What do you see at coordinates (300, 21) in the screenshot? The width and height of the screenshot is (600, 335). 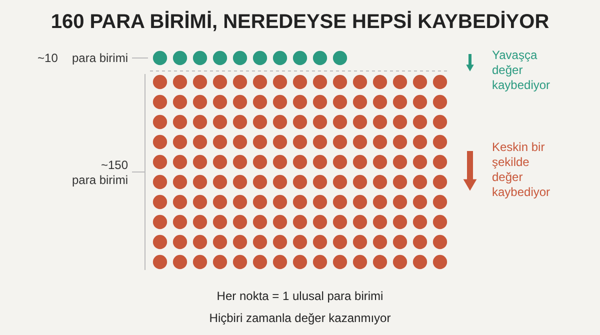 I see `text: 160 PARA BİRİMİ, NEREDEYSE HEPSİ KAYBEDİYOR` at bounding box center [300, 21].